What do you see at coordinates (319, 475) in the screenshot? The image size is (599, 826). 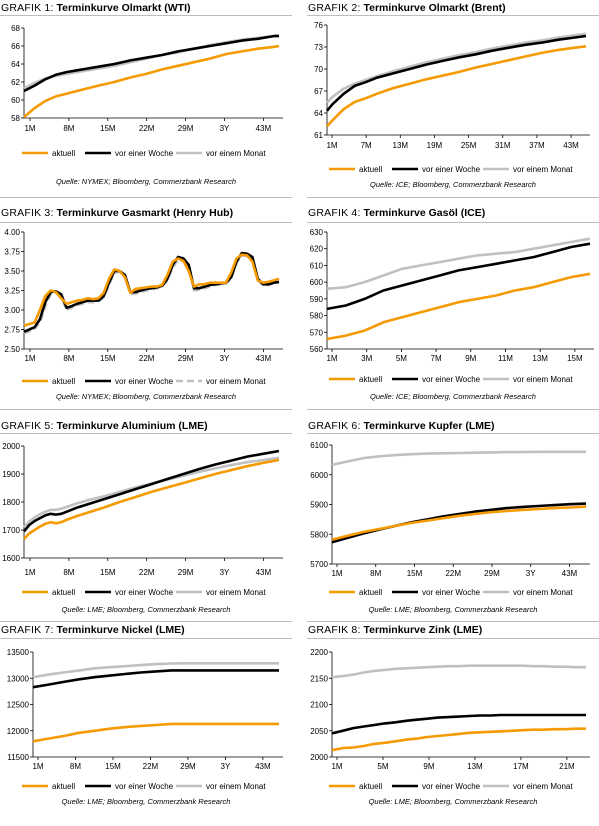 I see `y-tick-label: 6000` at bounding box center [319, 475].